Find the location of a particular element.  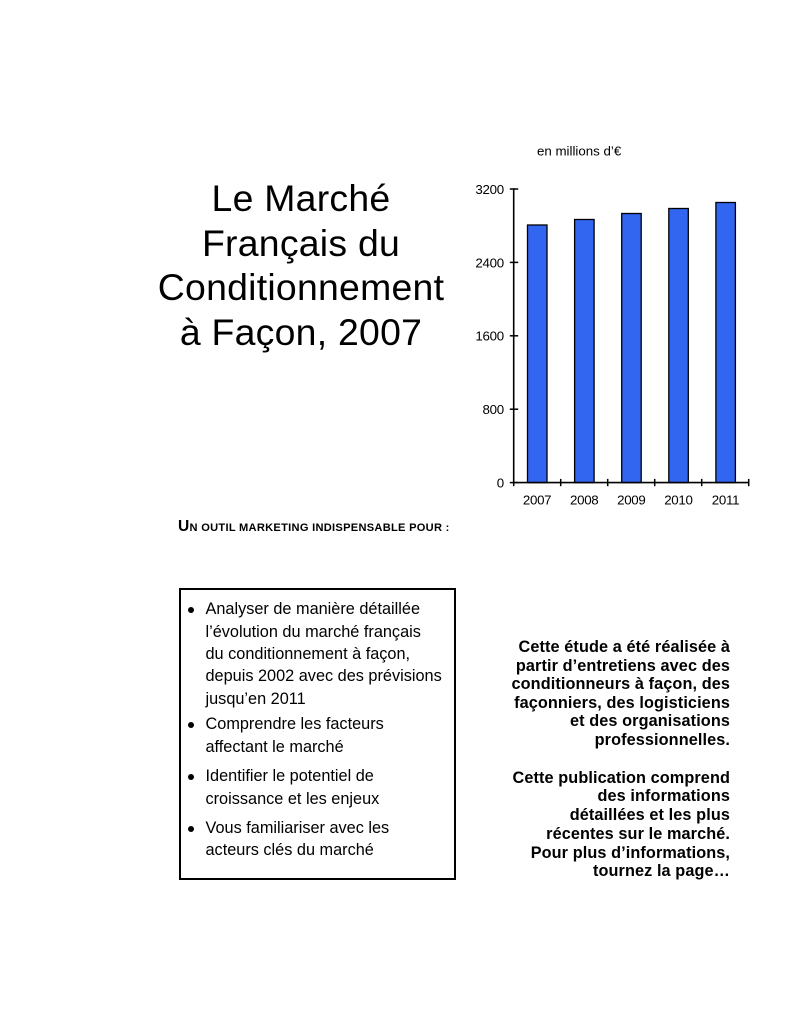

svg-text: en millions d’€ is located at coordinates (579, 150).